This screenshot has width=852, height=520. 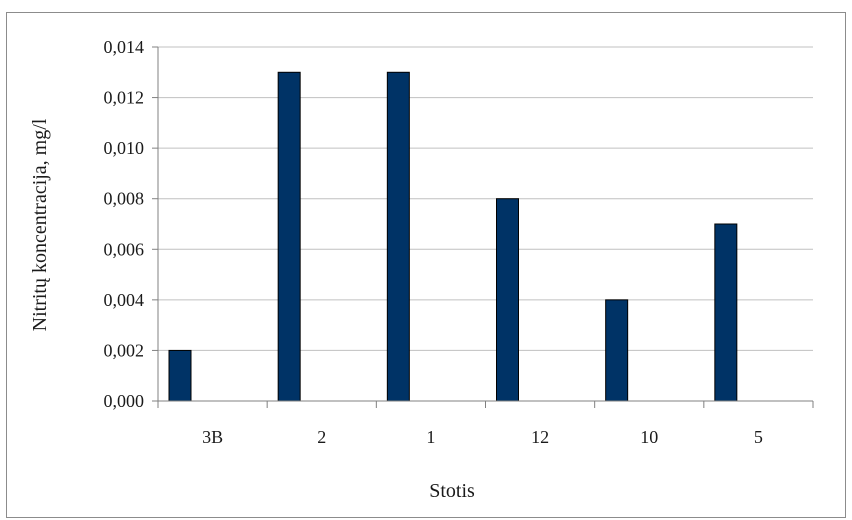 What do you see at coordinates (452, 491) in the screenshot?
I see `x-axis-title: Stotis` at bounding box center [452, 491].